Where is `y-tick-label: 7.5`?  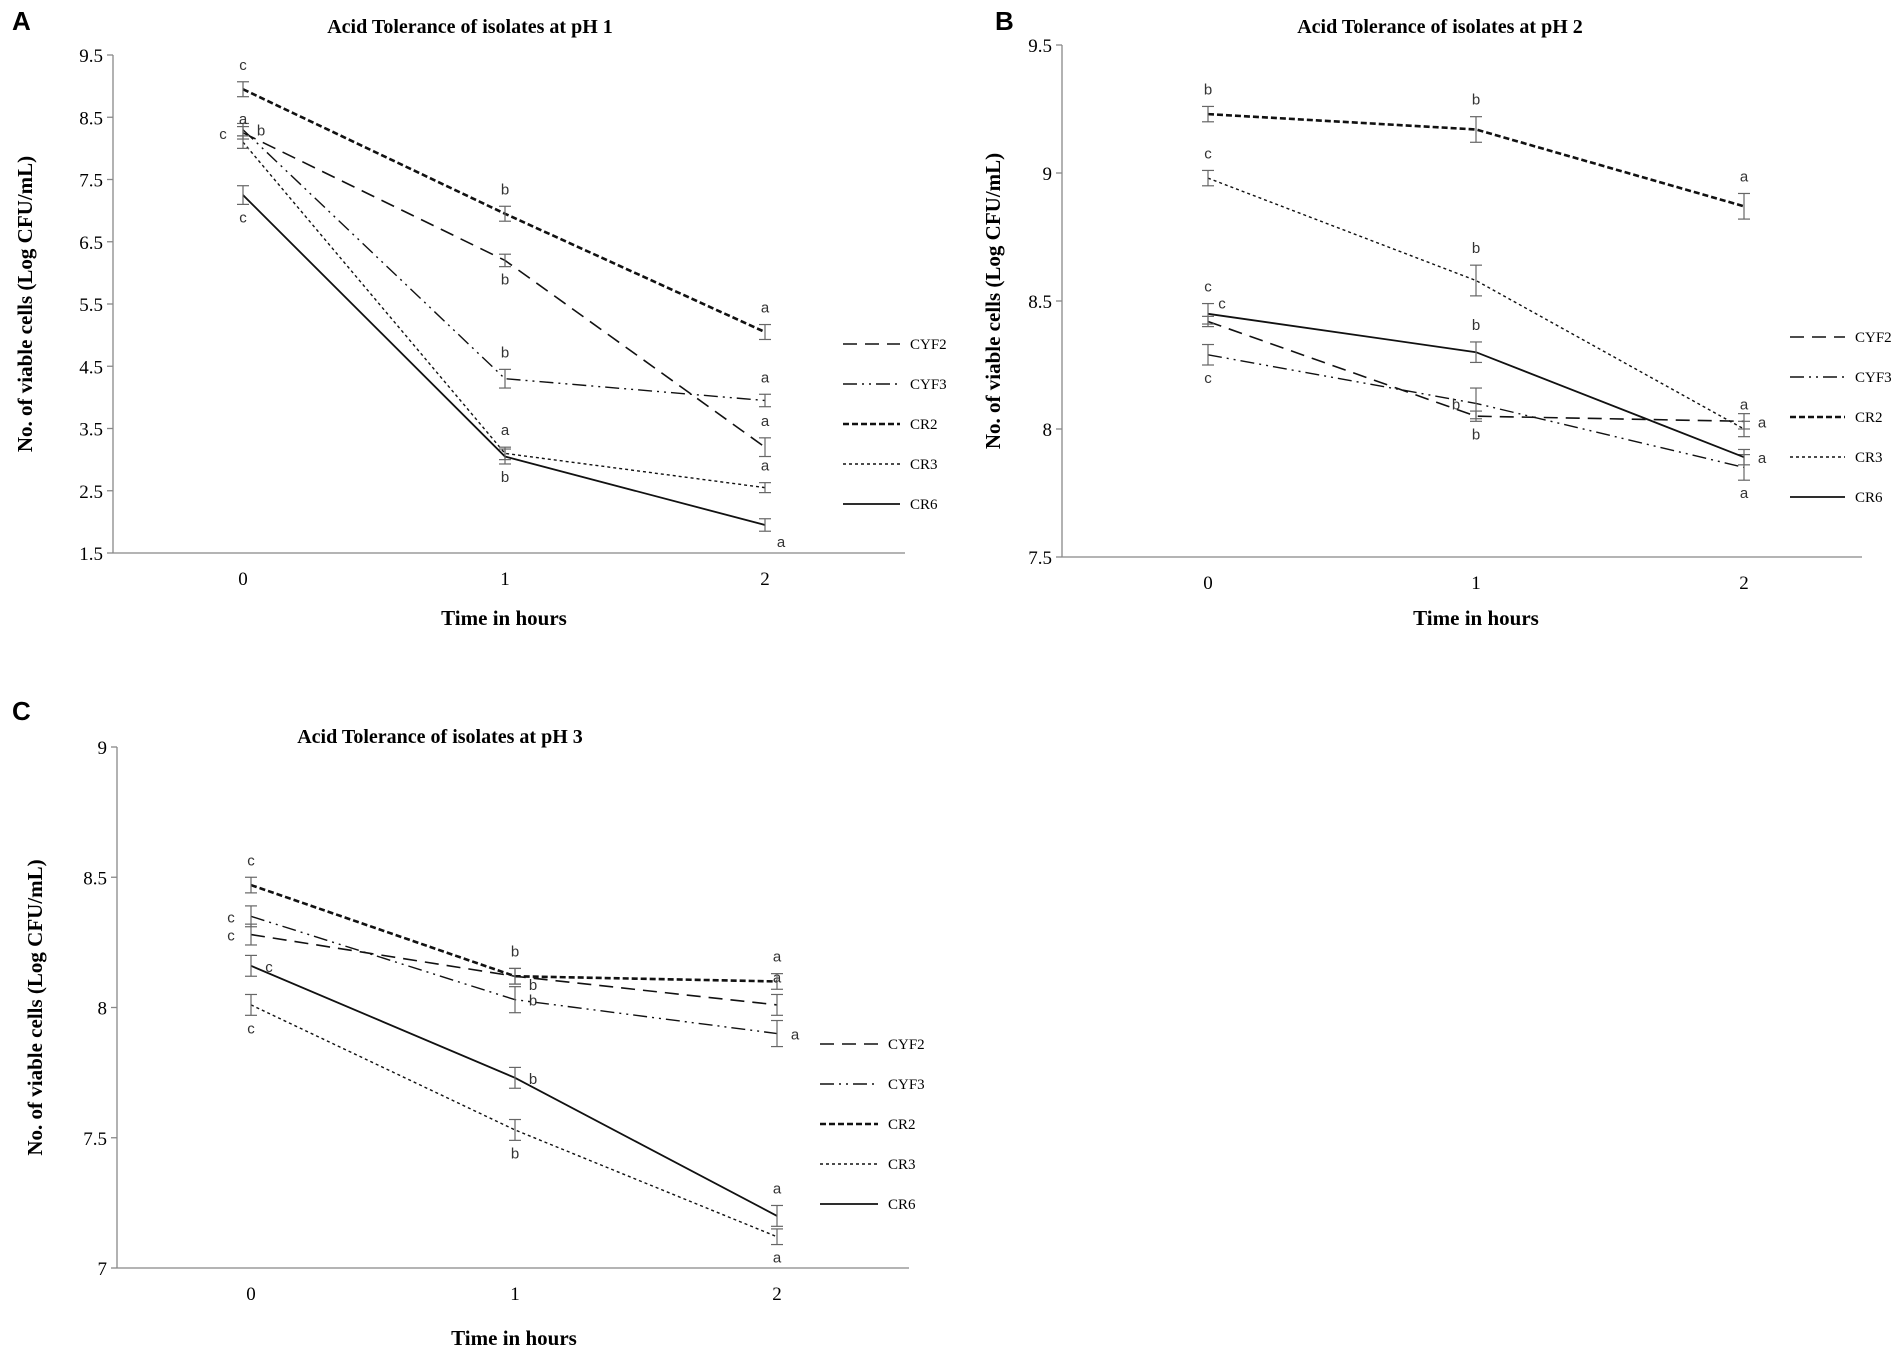 y-tick-label: 7.5 is located at coordinates (91, 181).